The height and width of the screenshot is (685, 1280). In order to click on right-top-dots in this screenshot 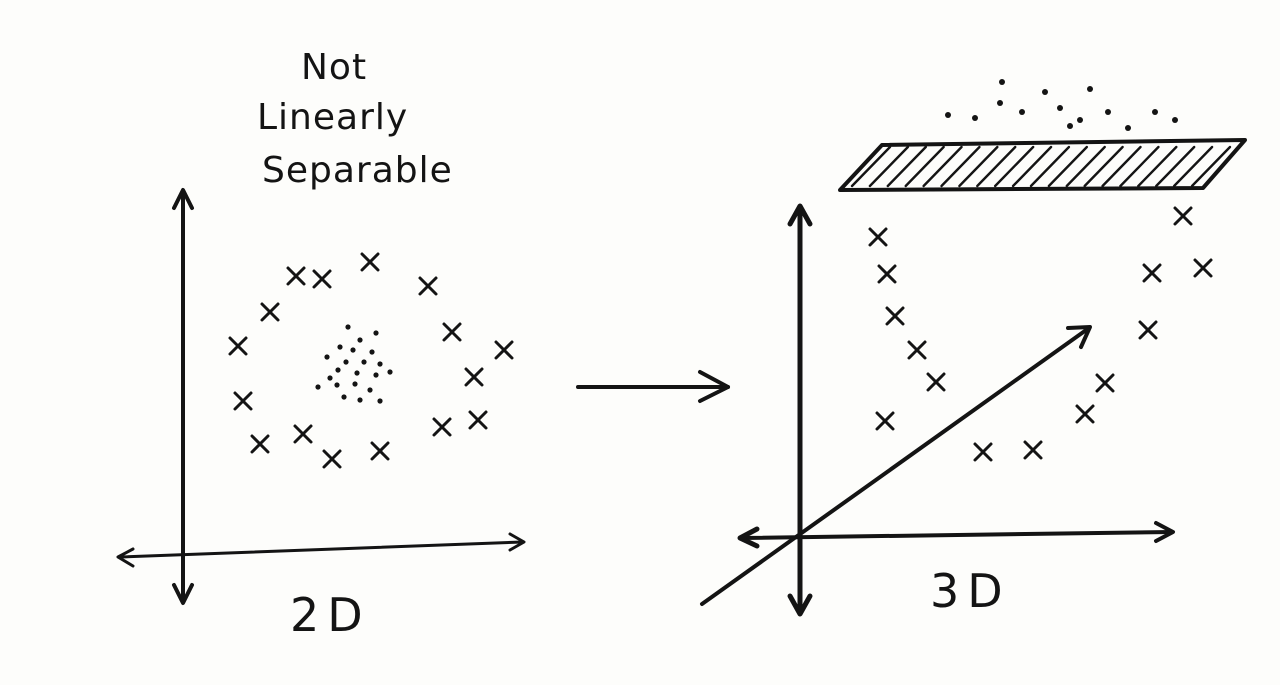, I will do `click(1061, 105)`.